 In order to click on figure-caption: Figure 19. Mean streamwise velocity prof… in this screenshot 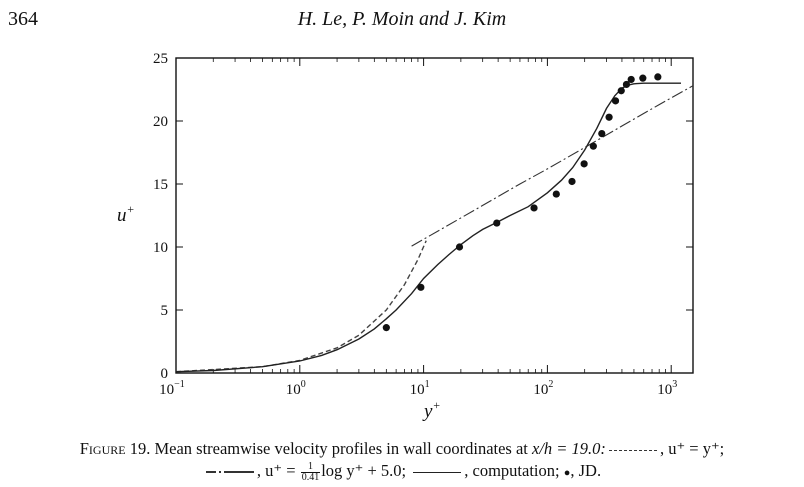, I will do `click(402, 461)`.